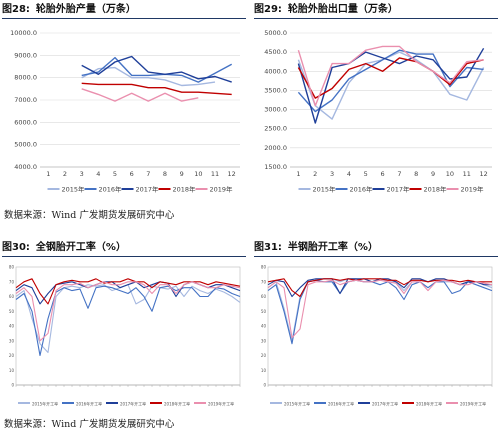 This screenshot has height=430, width=500. What do you see at coordinates (483, 174) in the screenshot?
I see `x-tick-label: 12` at bounding box center [483, 174].